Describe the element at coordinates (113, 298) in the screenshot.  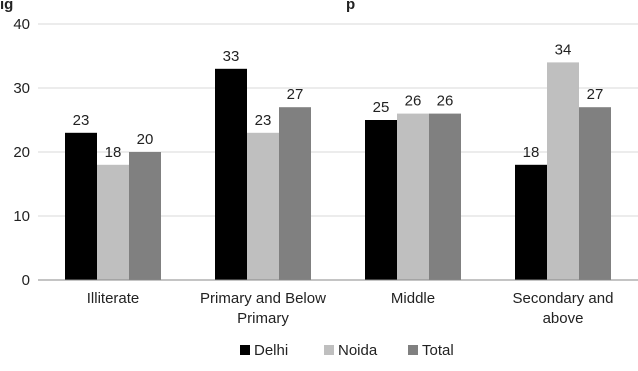
I see `x-category-label: Illiterate` at that location.